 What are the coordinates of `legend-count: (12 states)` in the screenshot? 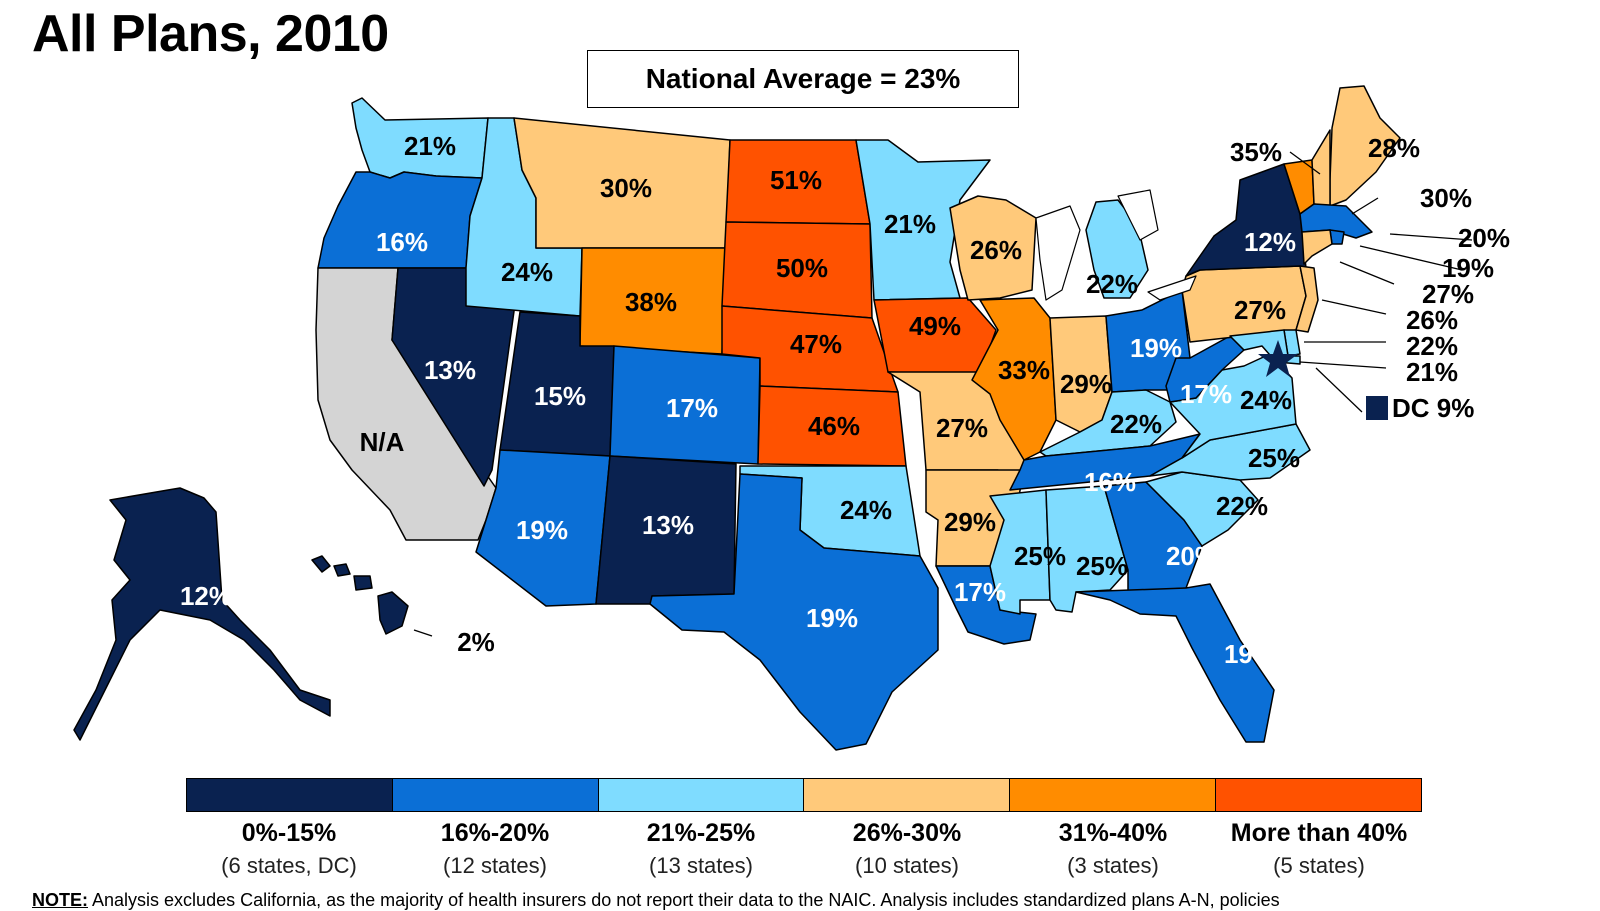 It's located at (495, 865).